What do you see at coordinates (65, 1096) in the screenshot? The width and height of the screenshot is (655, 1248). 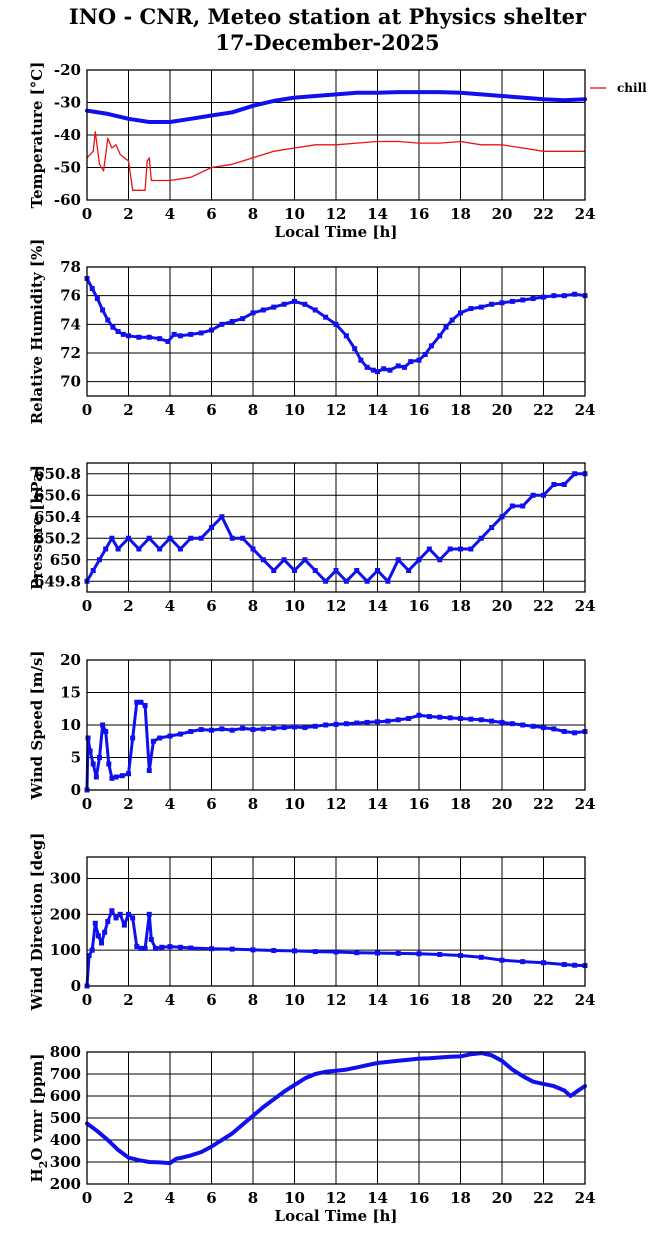 I see `y-tick-label: 600` at bounding box center [65, 1096].